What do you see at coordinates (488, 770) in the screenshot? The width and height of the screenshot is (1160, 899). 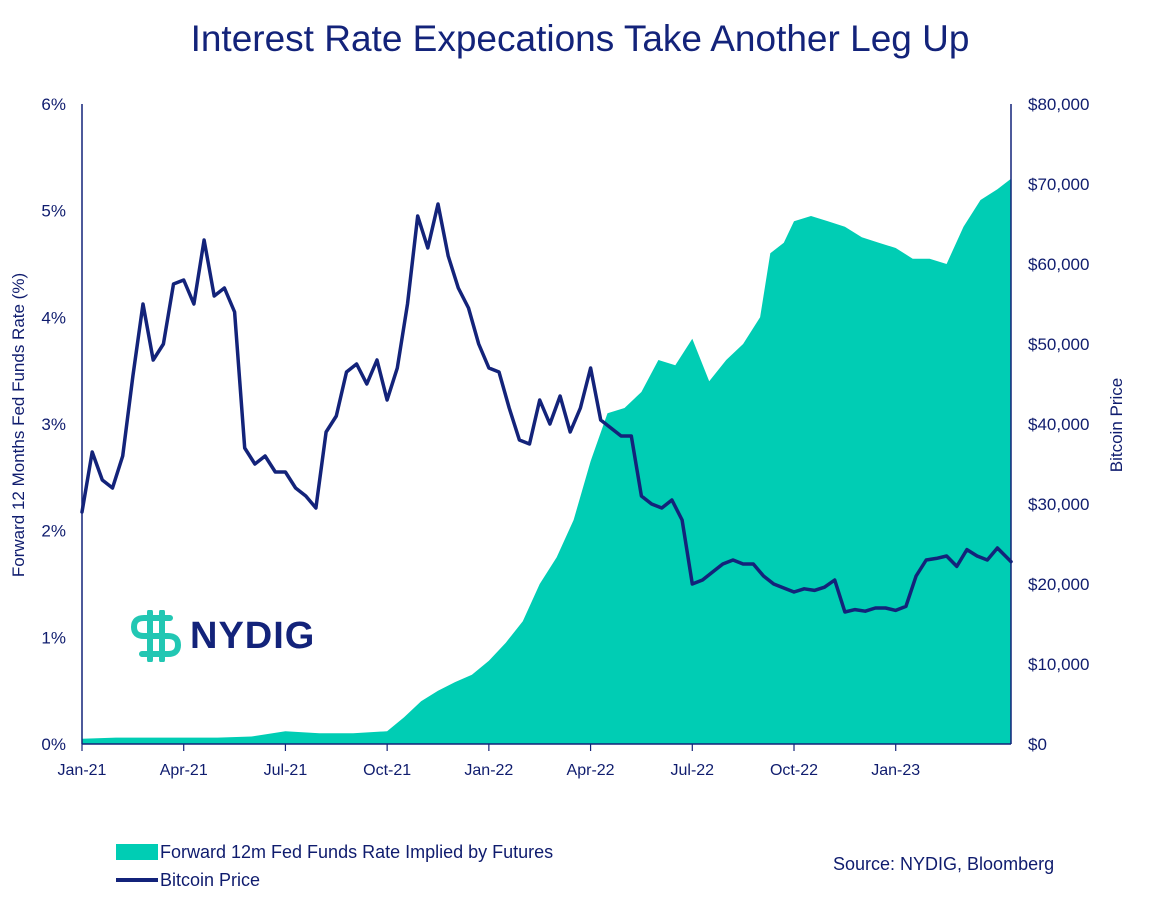 I see `x-tick-label: Jan-22` at bounding box center [488, 770].